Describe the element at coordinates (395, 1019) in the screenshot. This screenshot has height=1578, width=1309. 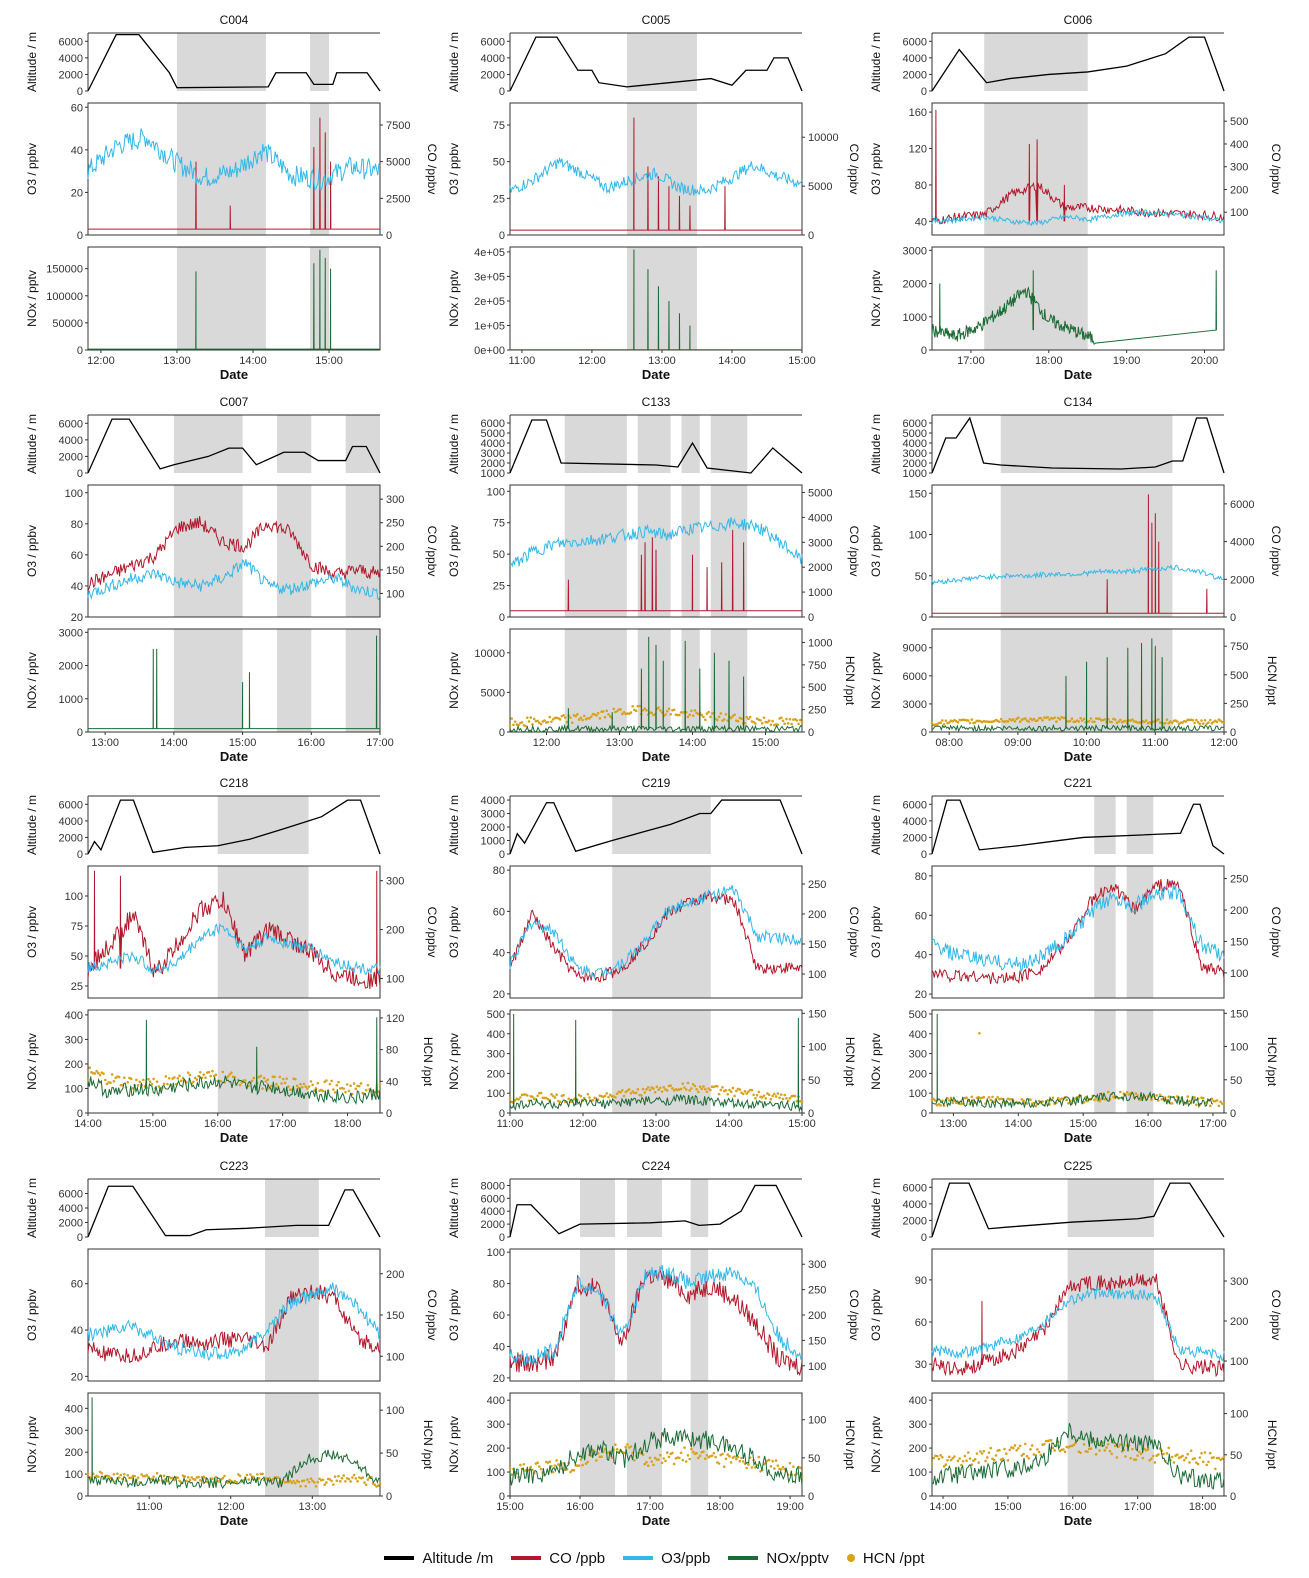
I see `y2-tick-label: 120` at that location.